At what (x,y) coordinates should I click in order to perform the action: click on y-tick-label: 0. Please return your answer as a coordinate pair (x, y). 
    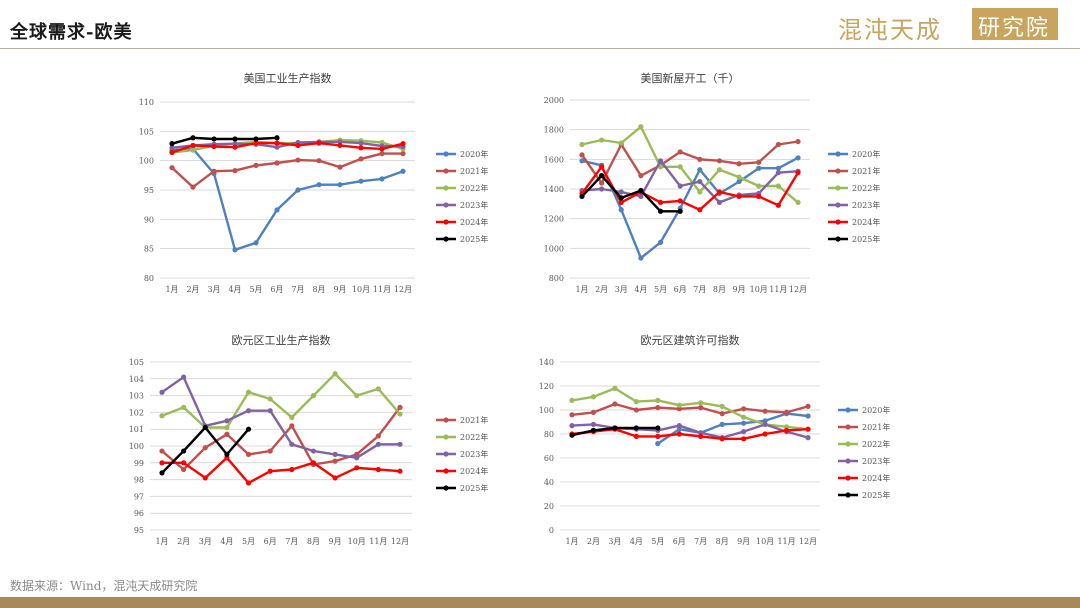
    Looking at the image, I should click on (551, 530).